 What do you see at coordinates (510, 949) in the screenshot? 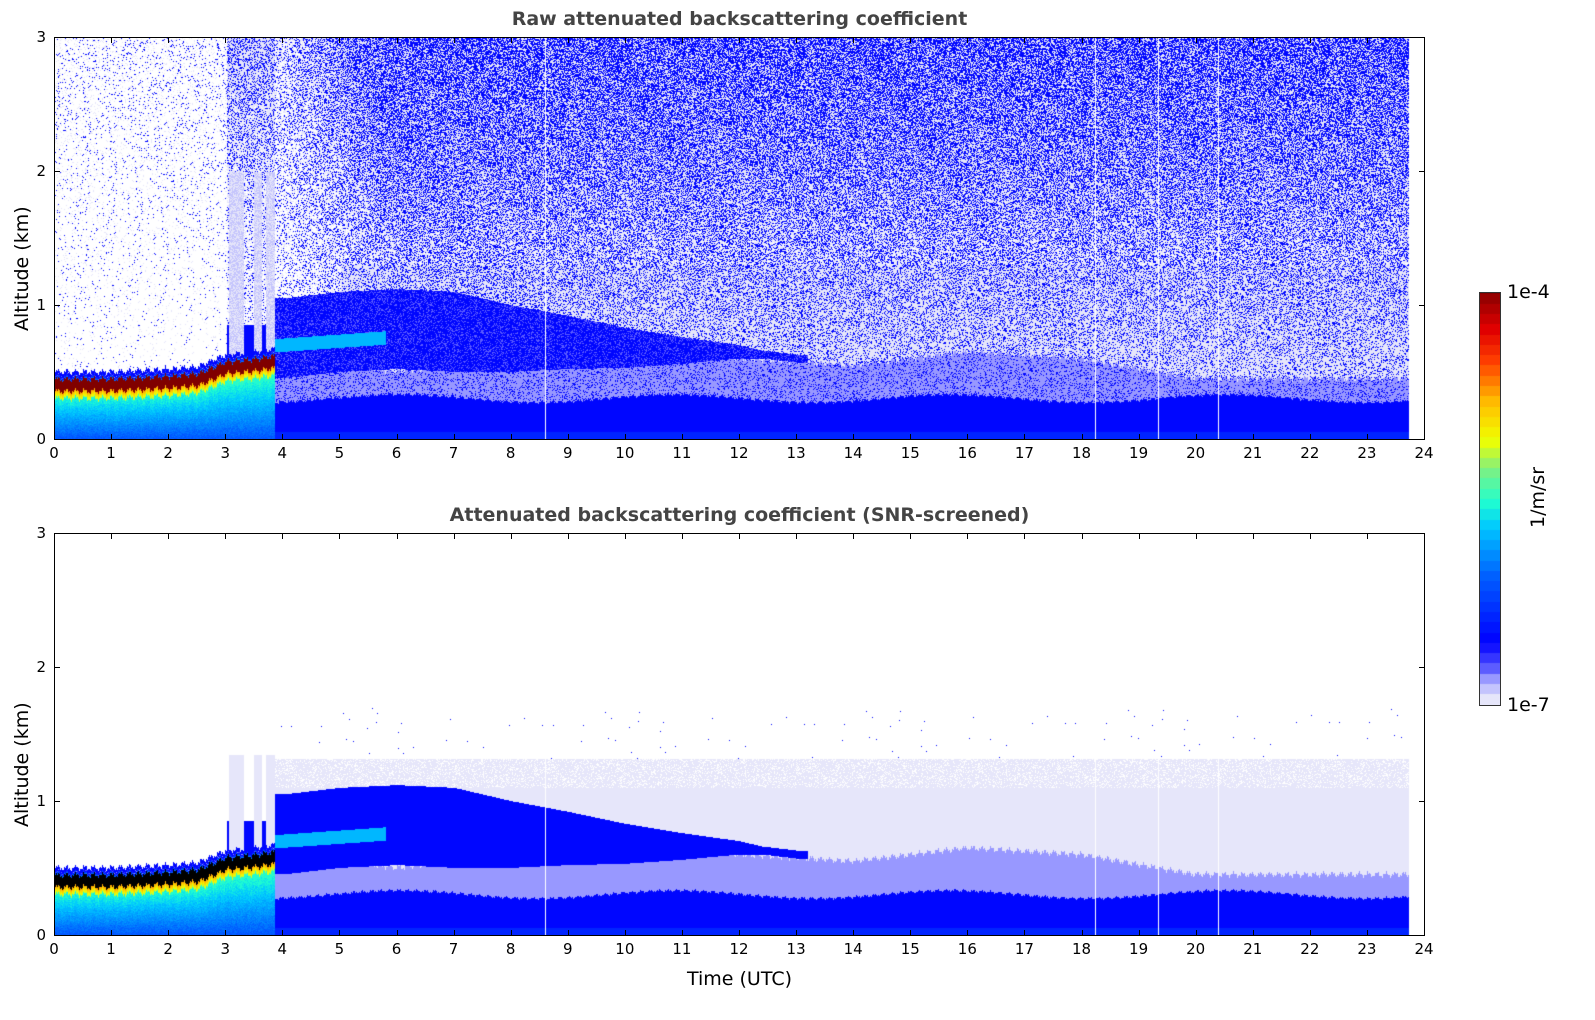
I see `x-tick-label: 8` at bounding box center [510, 949].